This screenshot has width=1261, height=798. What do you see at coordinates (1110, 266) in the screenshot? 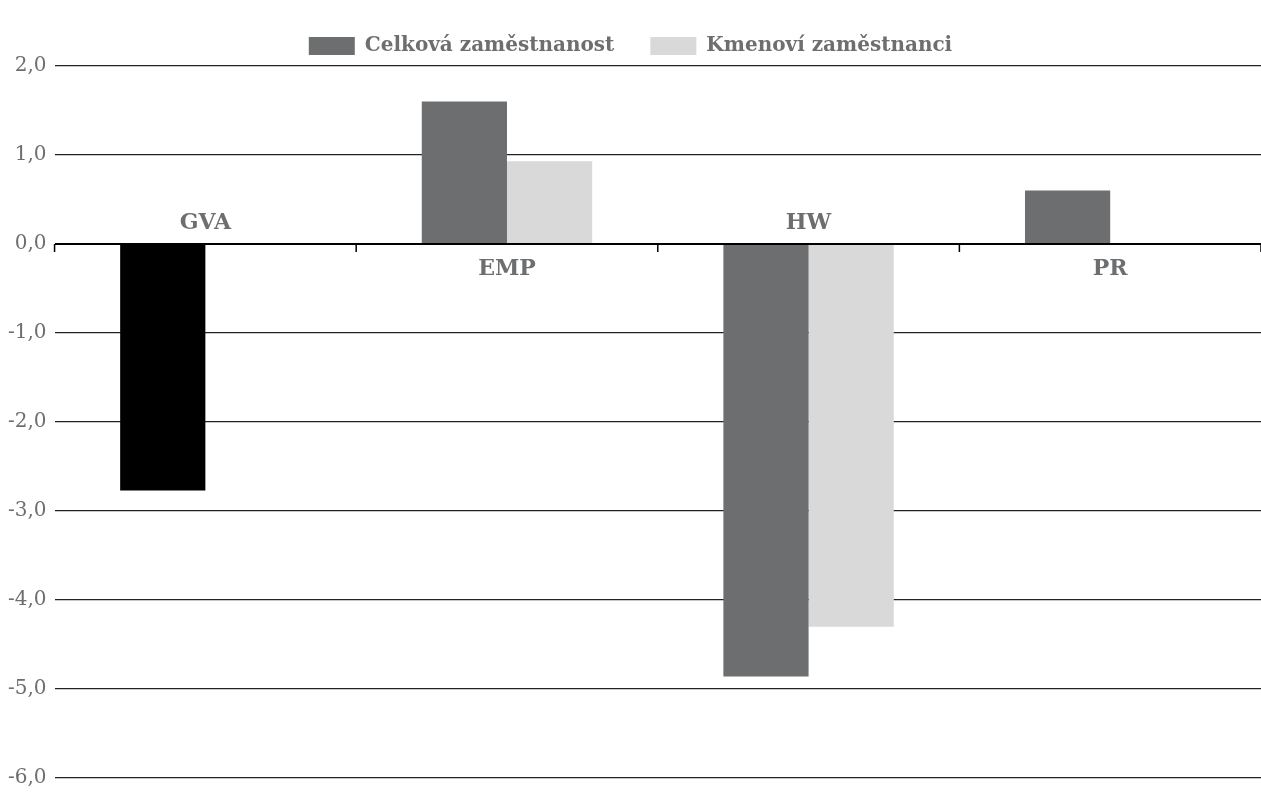
I see `x-tick-label: PR` at bounding box center [1110, 266].